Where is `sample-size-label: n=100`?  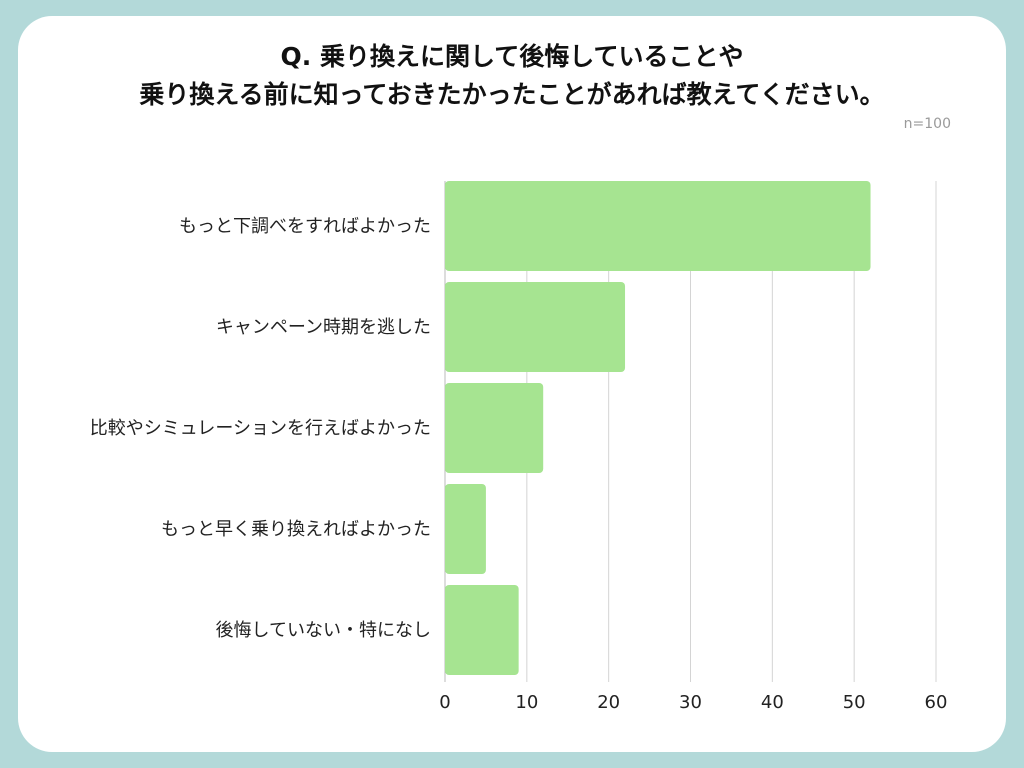
sample-size-label: n=100 is located at coordinates (927, 124).